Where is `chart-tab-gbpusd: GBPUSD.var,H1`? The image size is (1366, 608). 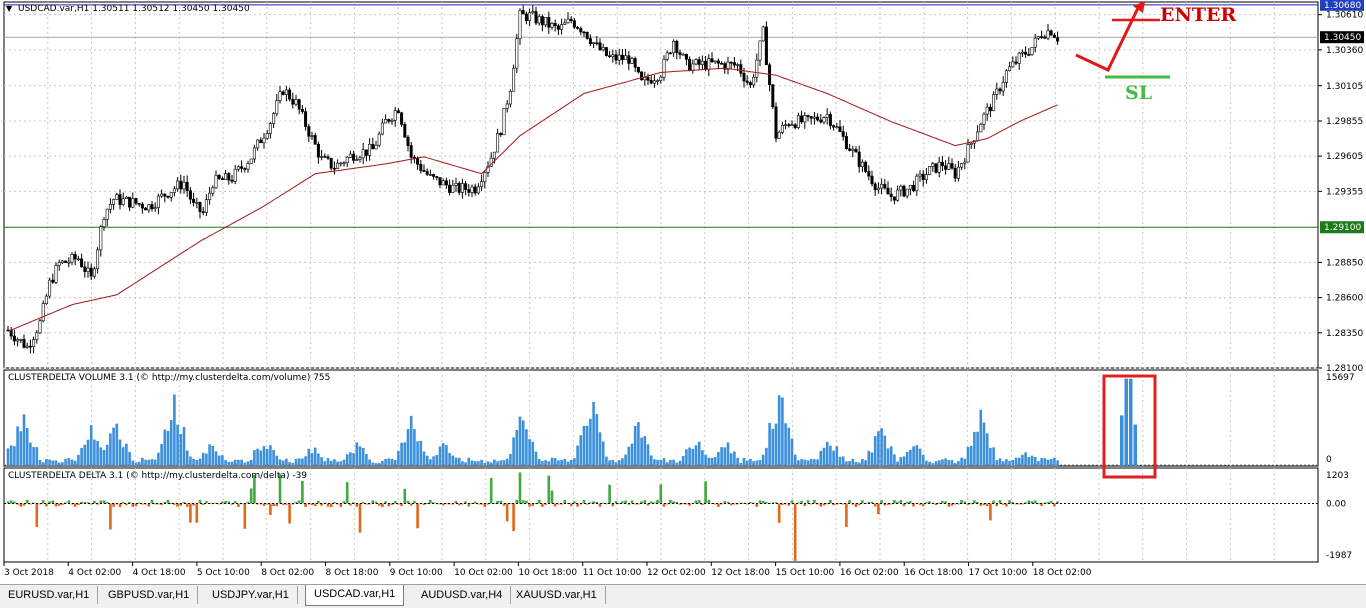 chart-tab-gbpusd: GBPUSD.var,H1 is located at coordinates (149, 595).